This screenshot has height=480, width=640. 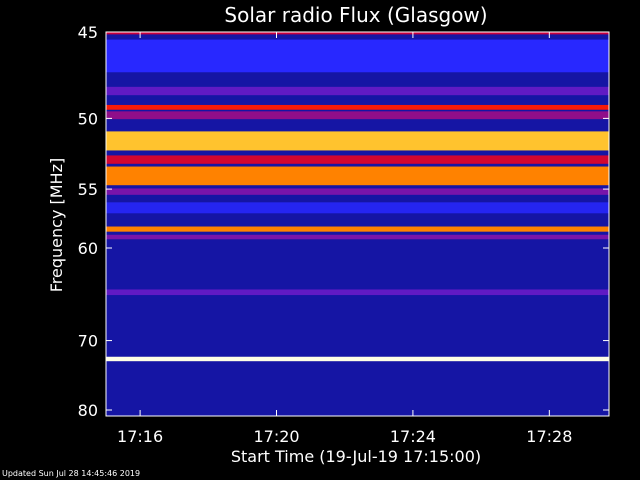 I want to click on y-tick-label: 60, so click(x=88, y=248).